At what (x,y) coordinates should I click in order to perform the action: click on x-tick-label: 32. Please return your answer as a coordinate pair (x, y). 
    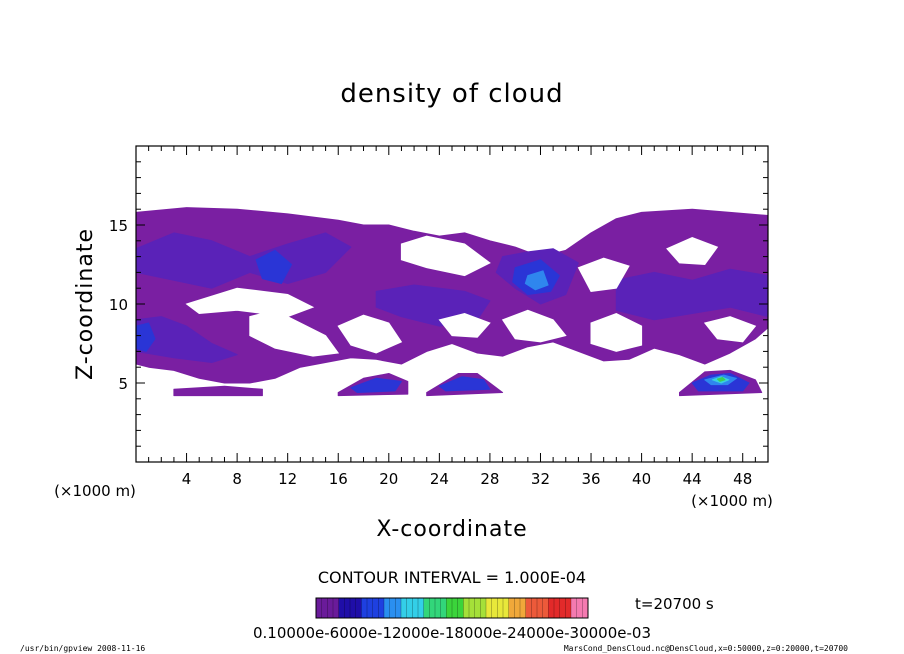
    Looking at the image, I should click on (540, 479).